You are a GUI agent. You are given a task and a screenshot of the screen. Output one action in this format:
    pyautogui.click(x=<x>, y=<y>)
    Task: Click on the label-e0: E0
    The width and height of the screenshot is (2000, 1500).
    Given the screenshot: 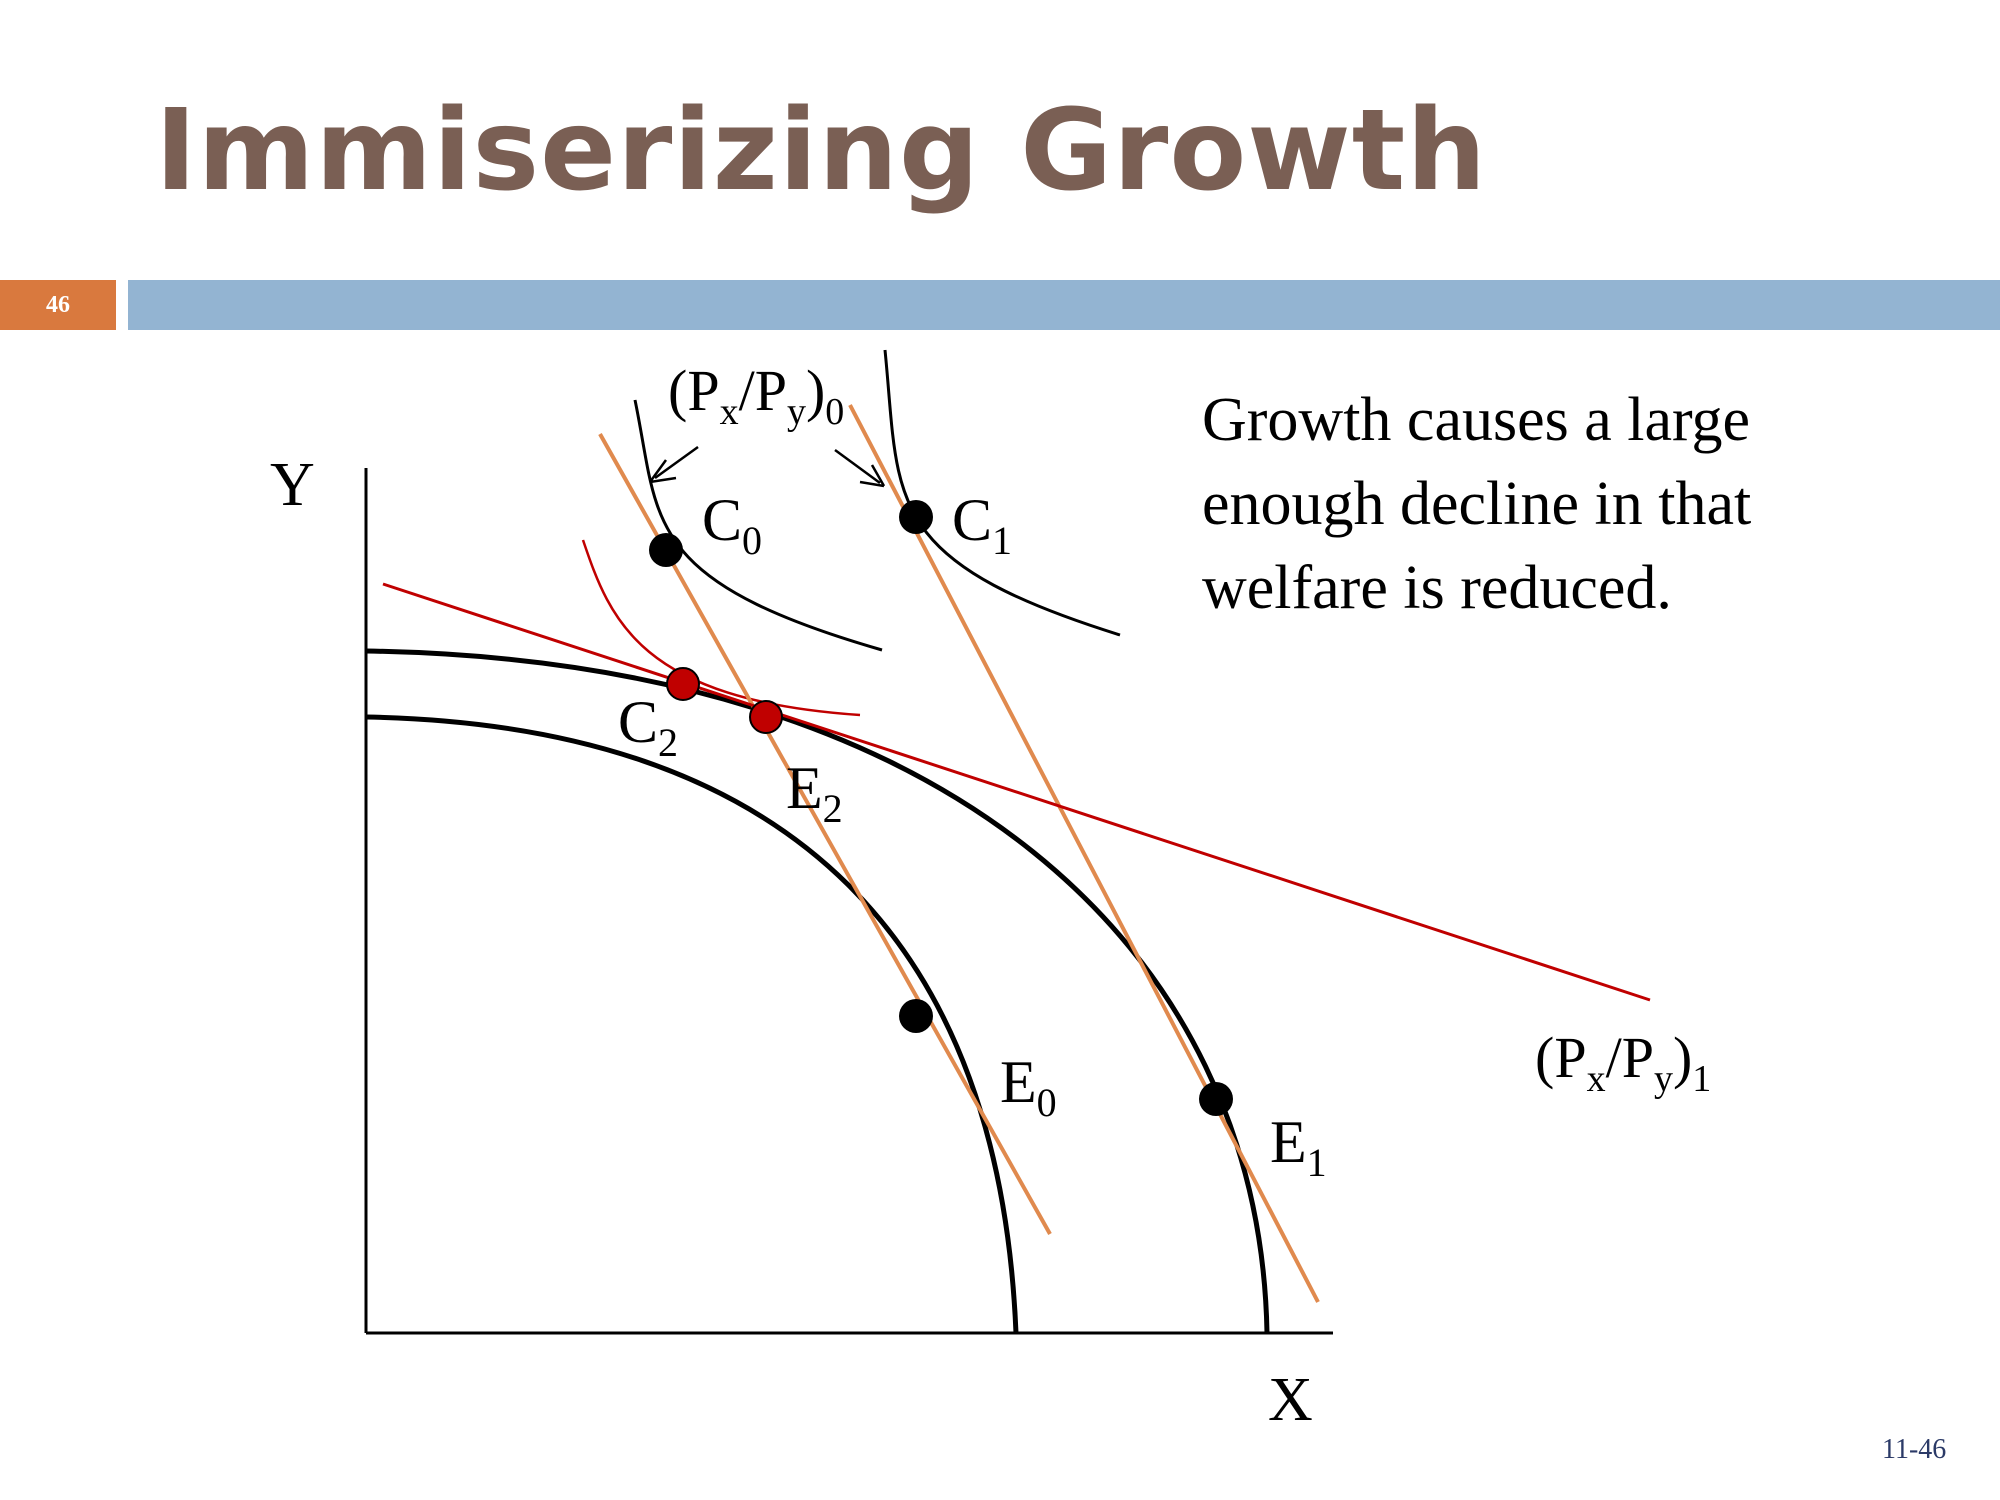 What is the action you would take?
    pyautogui.click(x=1028, y=1087)
    